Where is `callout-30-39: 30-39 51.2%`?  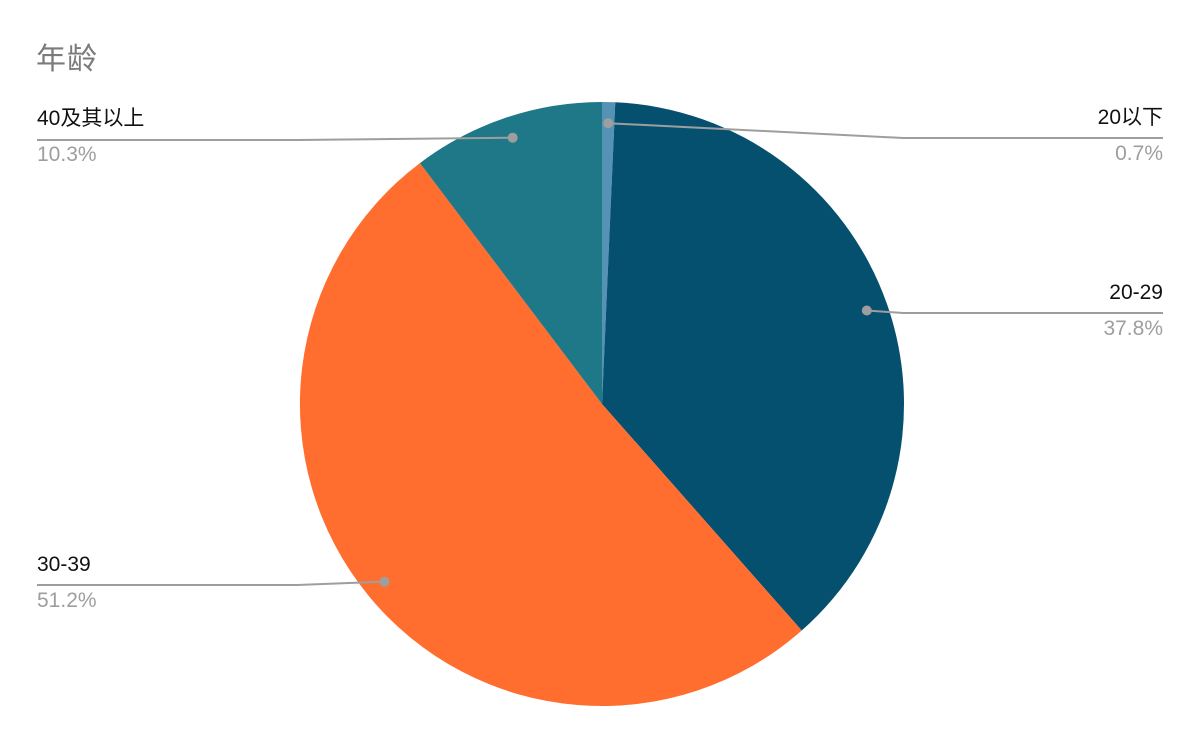 callout-30-39: 30-39 51.2% is located at coordinates (67, 583).